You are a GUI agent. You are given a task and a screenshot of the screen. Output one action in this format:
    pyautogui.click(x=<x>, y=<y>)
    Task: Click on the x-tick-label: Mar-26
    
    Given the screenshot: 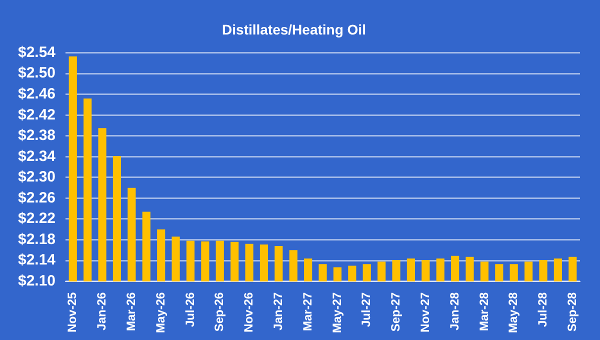 What is the action you would take?
    pyautogui.click(x=131, y=311)
    